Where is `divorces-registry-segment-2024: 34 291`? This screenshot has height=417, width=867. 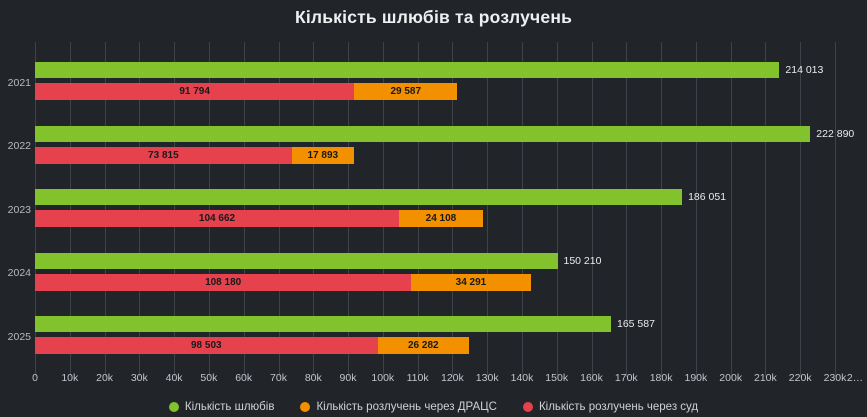 divorces-registry-segment-2024: 34 291 is located at coordinates (471, 282).